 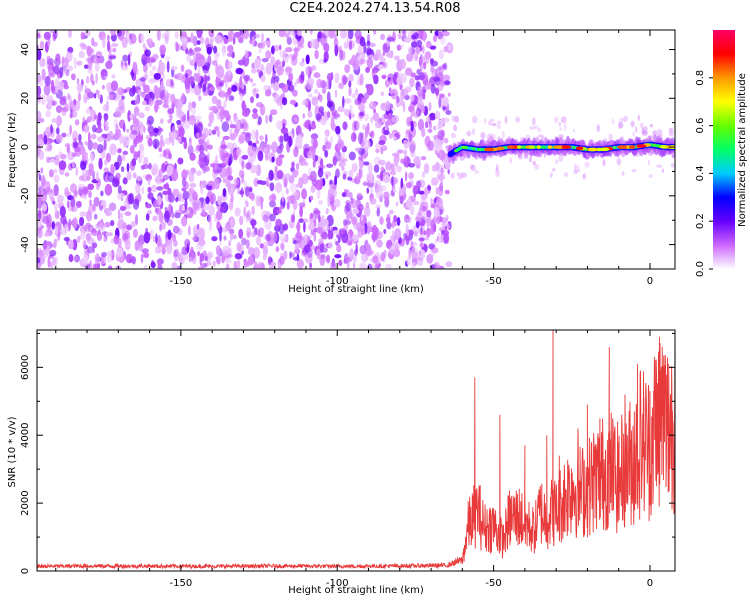 What do you see at coordinates (700, 221) in the screenshot?
I see `colorbar-tick-label: 0.2` at bounding box center [700, 221].